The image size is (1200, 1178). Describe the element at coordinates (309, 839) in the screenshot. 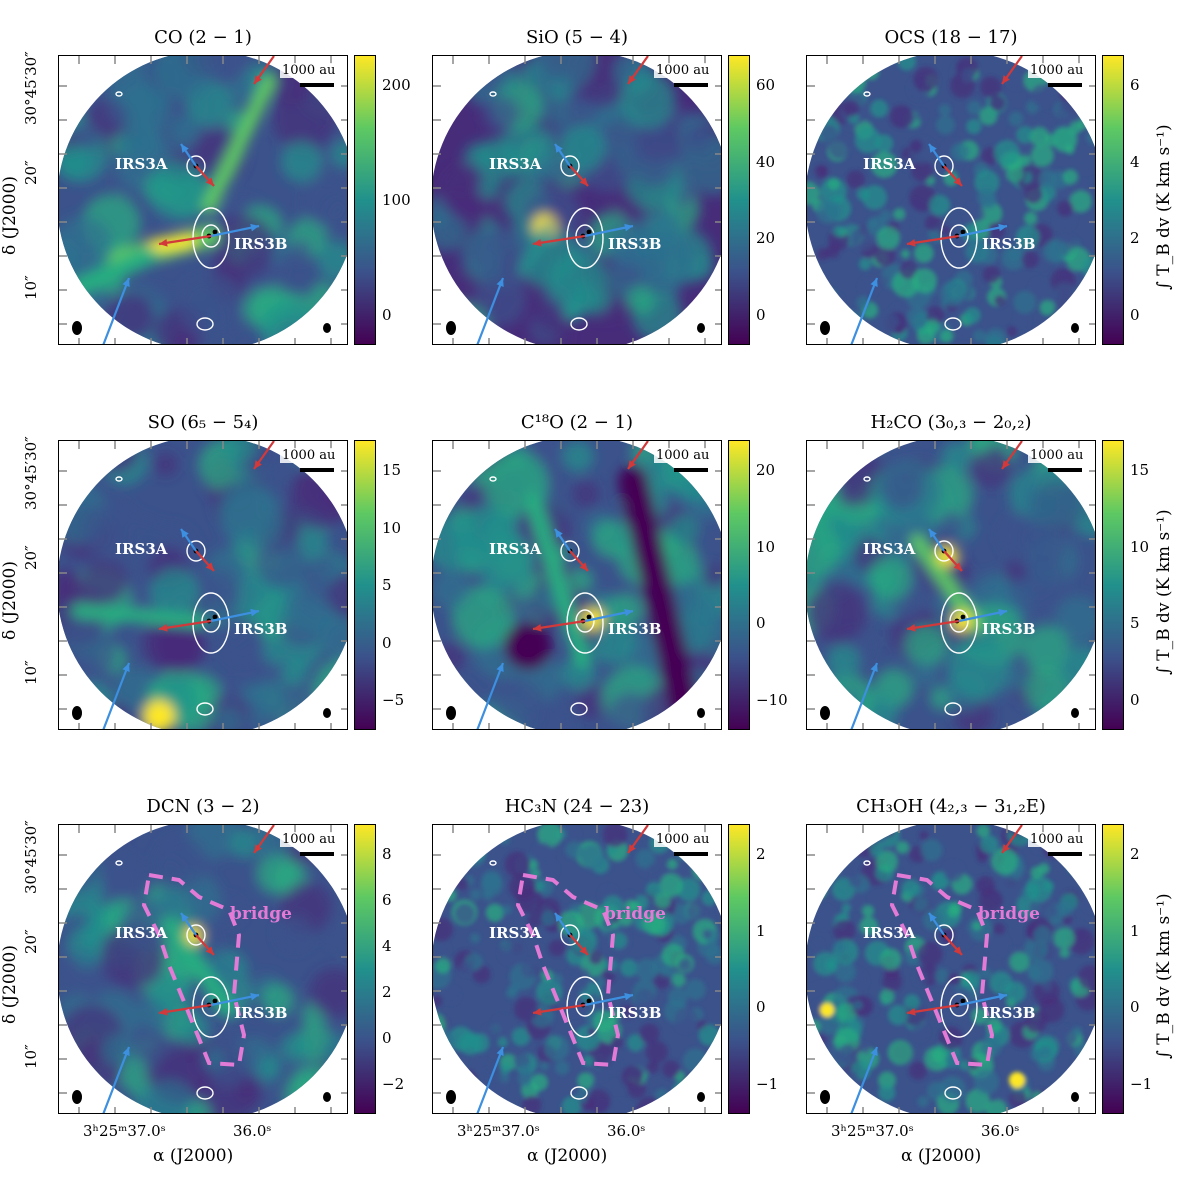

I see `scale-label: 1000 au` at that location.